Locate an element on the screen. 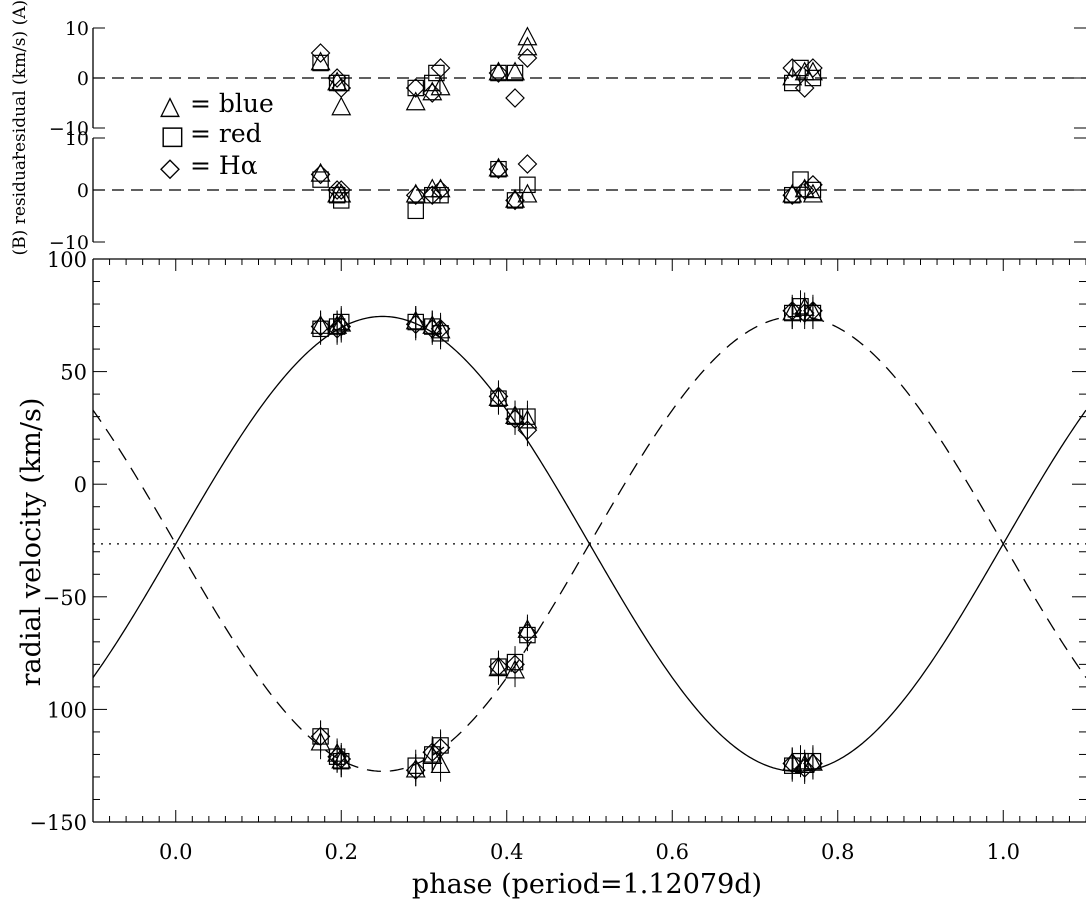 The width and height of the screenshot is (1086, 909). legend-item-blue: △ = blue is located at coordinates (217, 105).